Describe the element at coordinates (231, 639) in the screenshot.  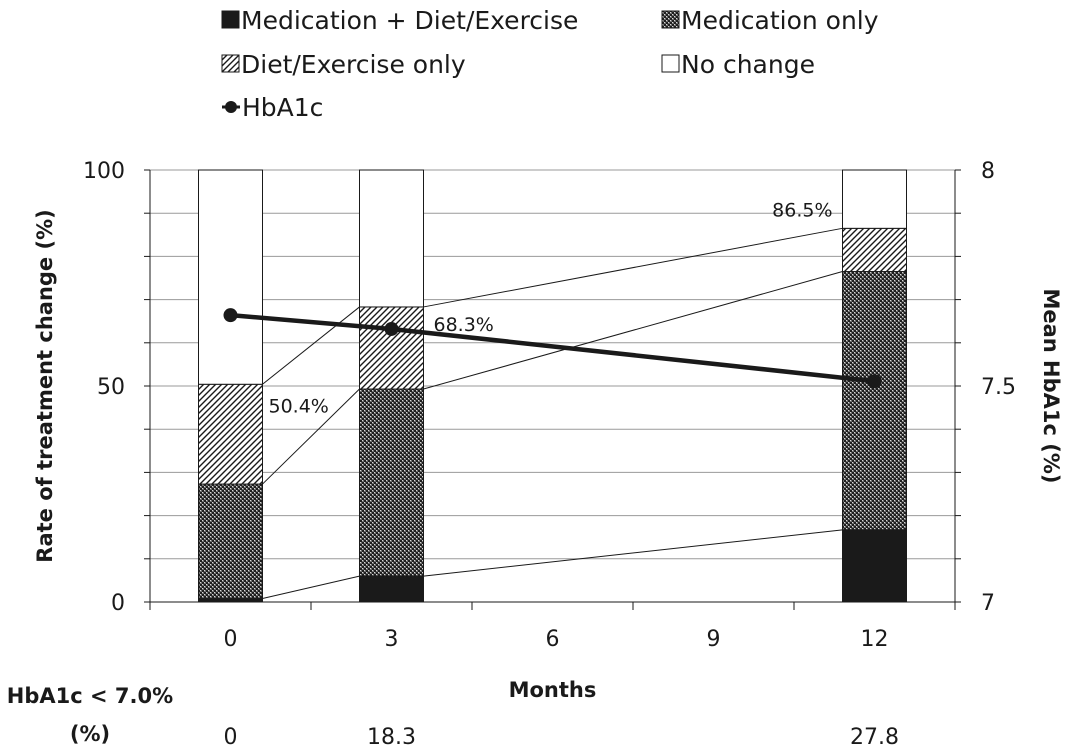
I see `x-tick-label: 0` at that location.